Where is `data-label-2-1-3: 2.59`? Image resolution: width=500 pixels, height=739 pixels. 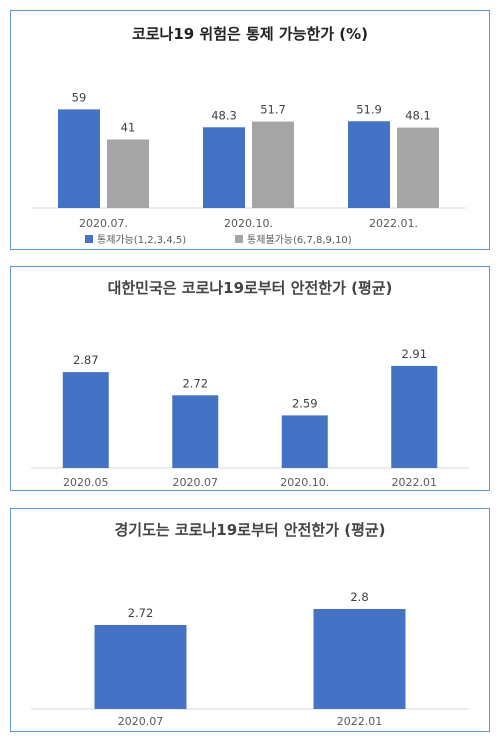 data-label-2-1-3: 2.59 is located at coordinates (305, 403).